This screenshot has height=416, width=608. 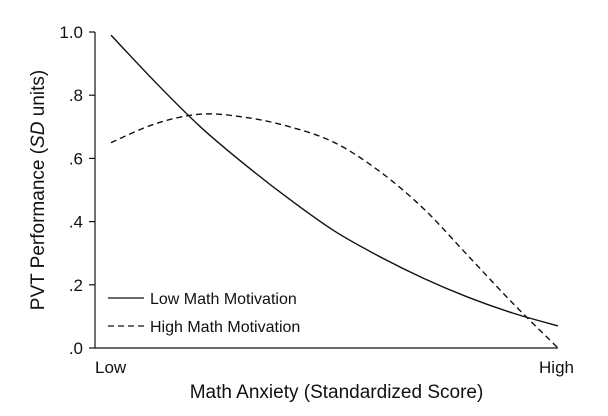 I want to click on x-tick-label: High, so click(x=556, y=367).